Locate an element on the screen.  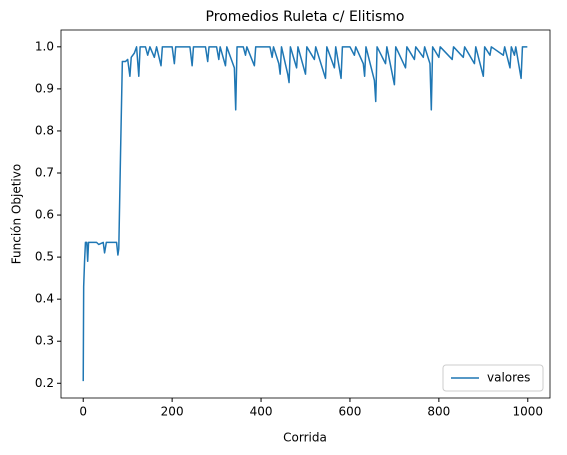
y-tick-label: 0.3 is located at coordinates (44, 341).